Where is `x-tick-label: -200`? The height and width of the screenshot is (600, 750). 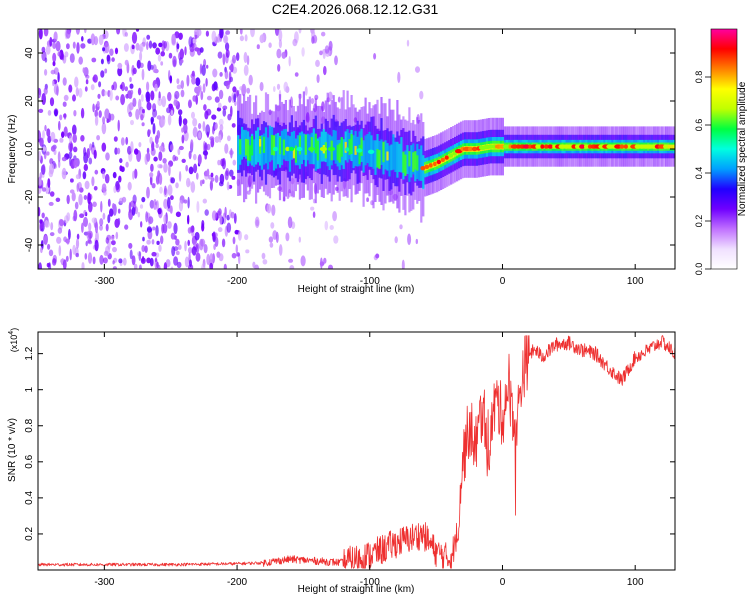 x-tick-label: -200 is located at coordinates (237, 582).